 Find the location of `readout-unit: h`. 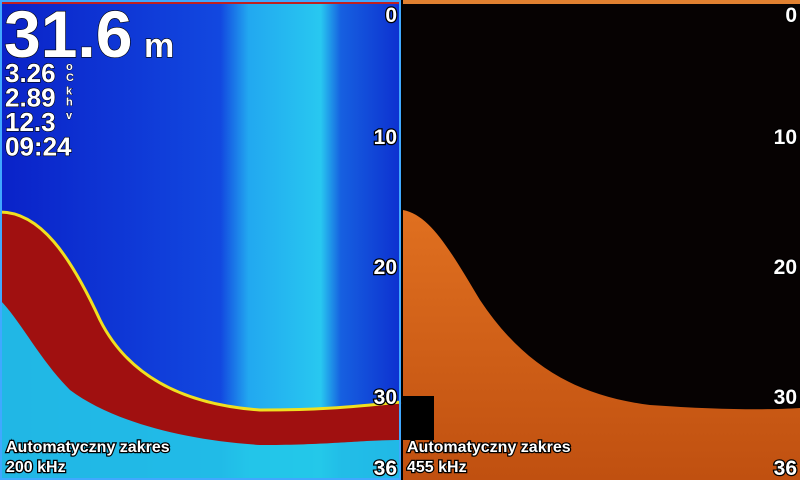

readout-unit: h is located at coordinates (69, 103).